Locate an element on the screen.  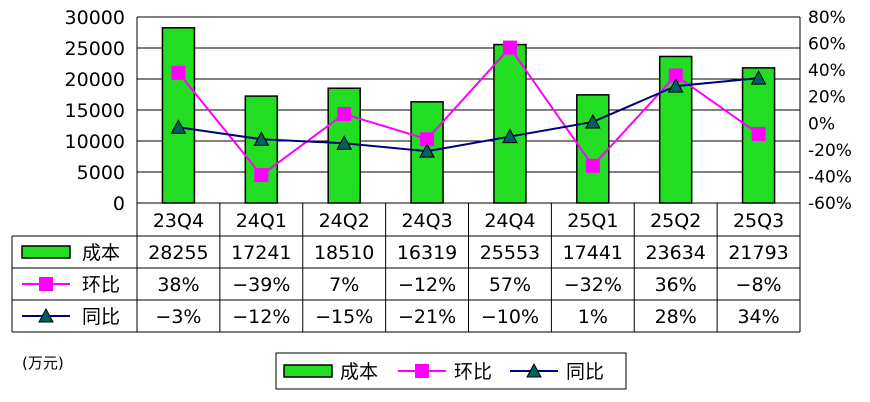
y-right-tick-label: 80% is located at coordinates (827, 18).